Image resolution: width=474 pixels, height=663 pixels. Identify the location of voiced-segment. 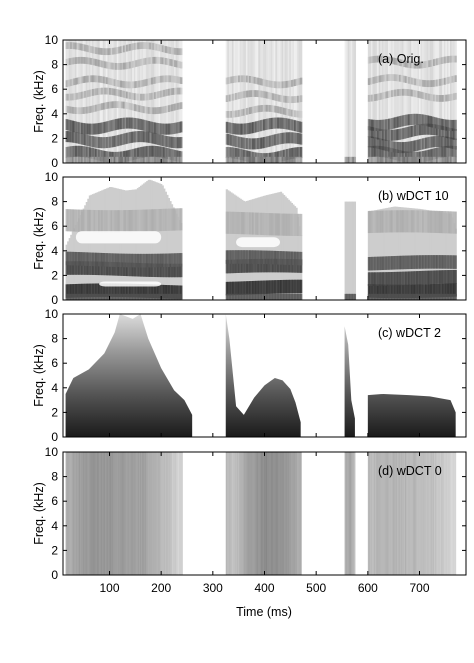
(350, 250).